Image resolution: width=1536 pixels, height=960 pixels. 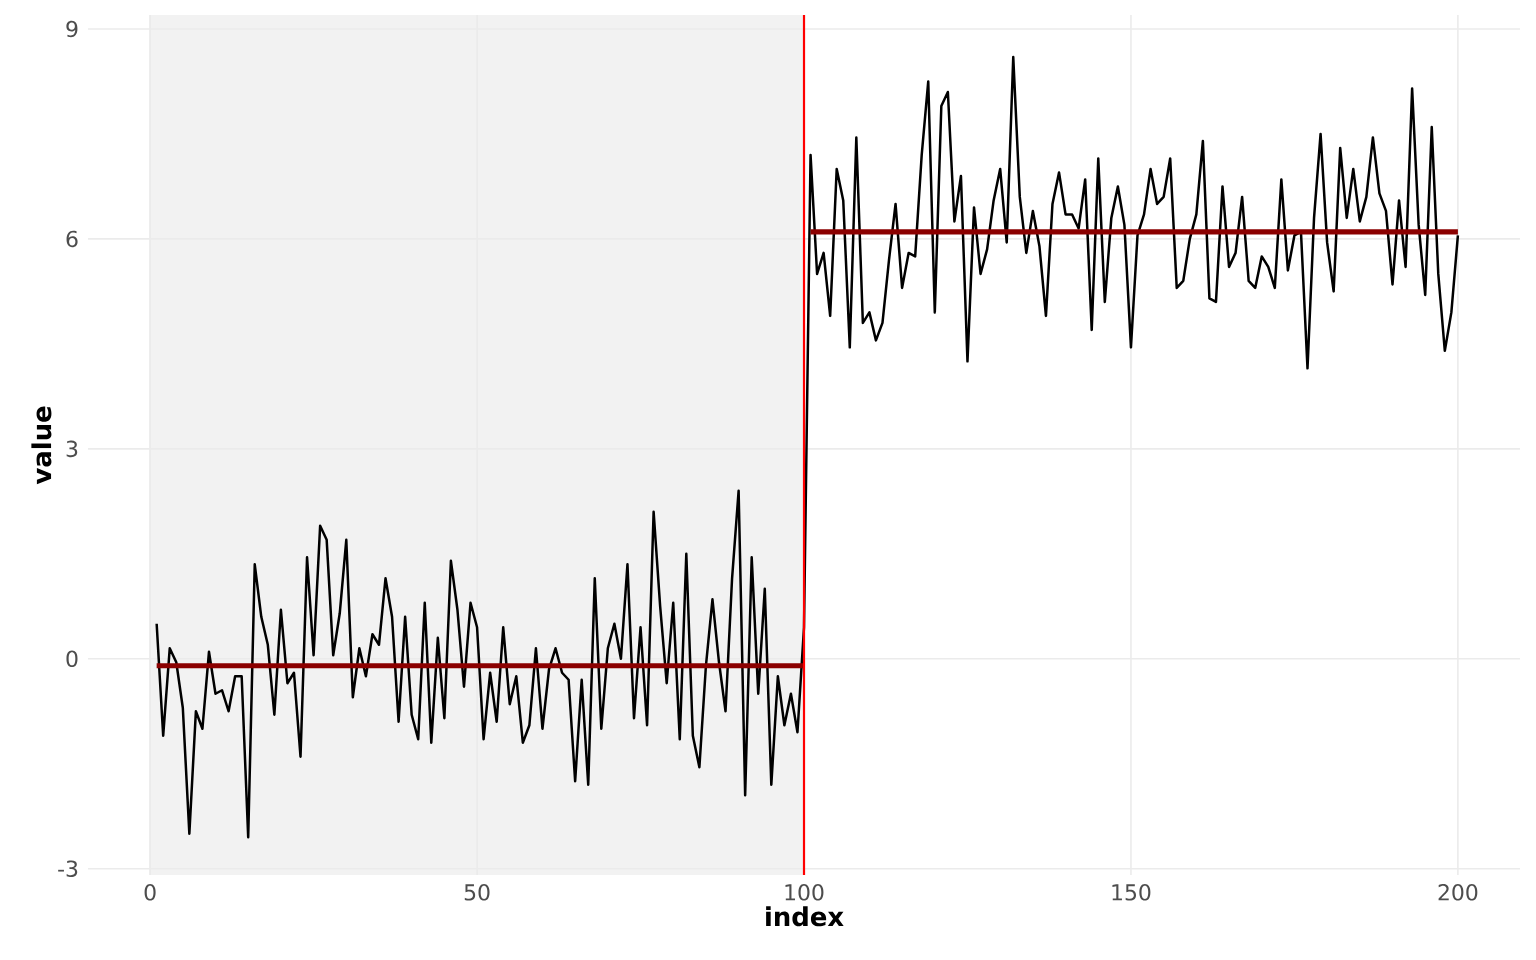 What do you see at coordinates (72, 29) in the screenshot?
I see `y-tick-label: 9` at bounding box center [72, 29].